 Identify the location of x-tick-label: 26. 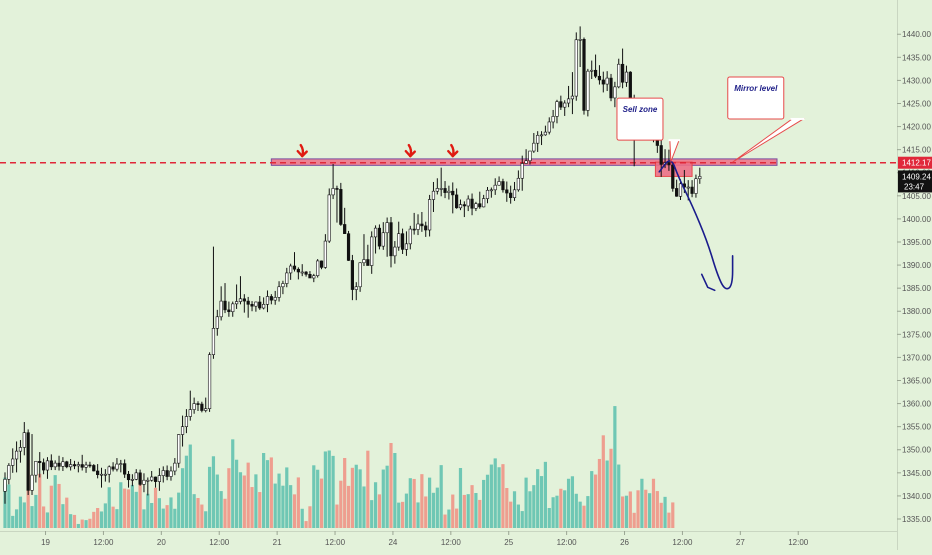
(624, 542).